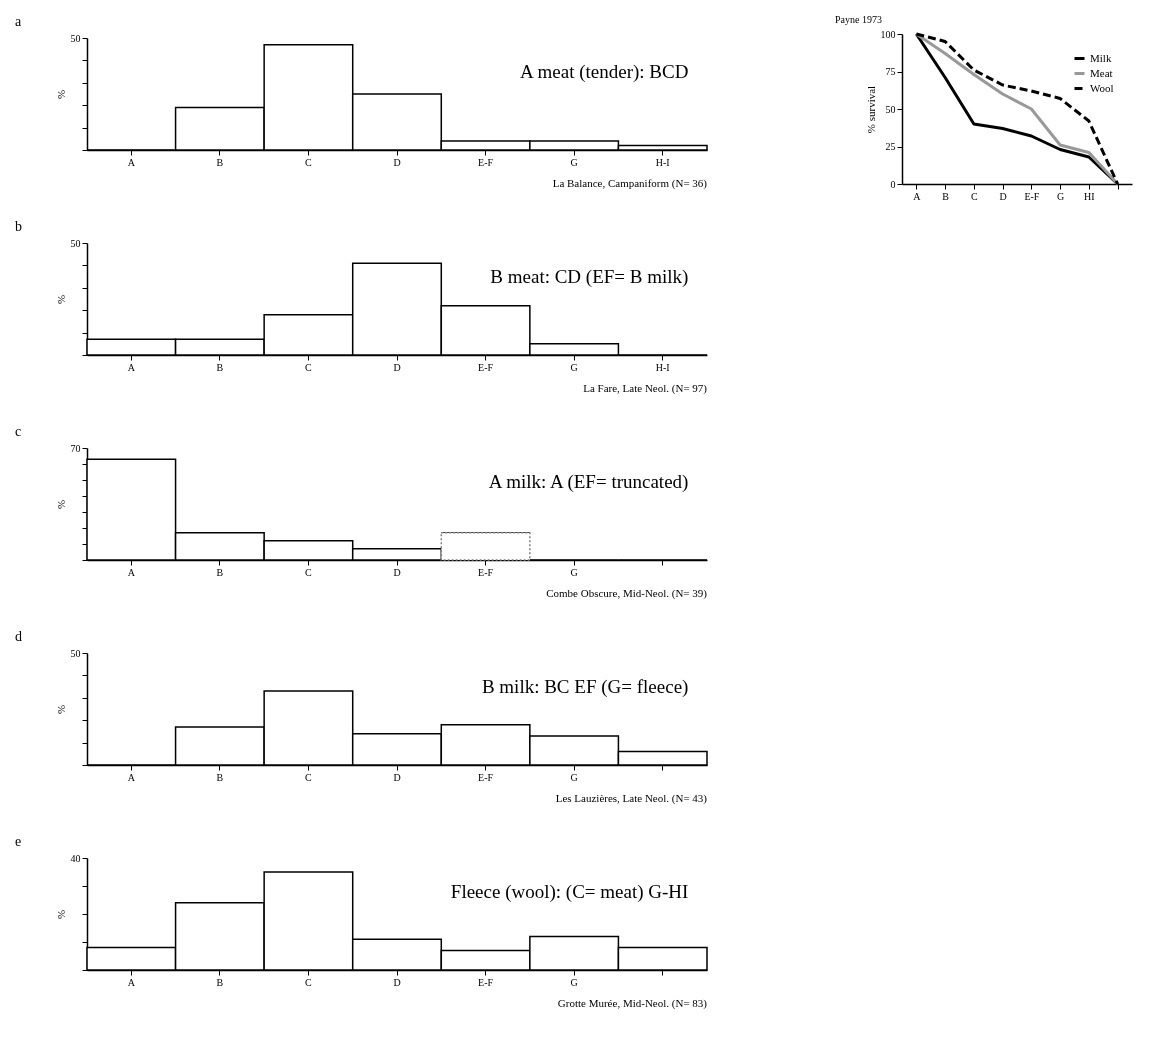 Image resolution: width=1158 pixels, height=1063 pixels. What do you see at coordinates (888, 34) in the screenshot?
I see `y-tick-label: 100` at bounding box center [888, 34].